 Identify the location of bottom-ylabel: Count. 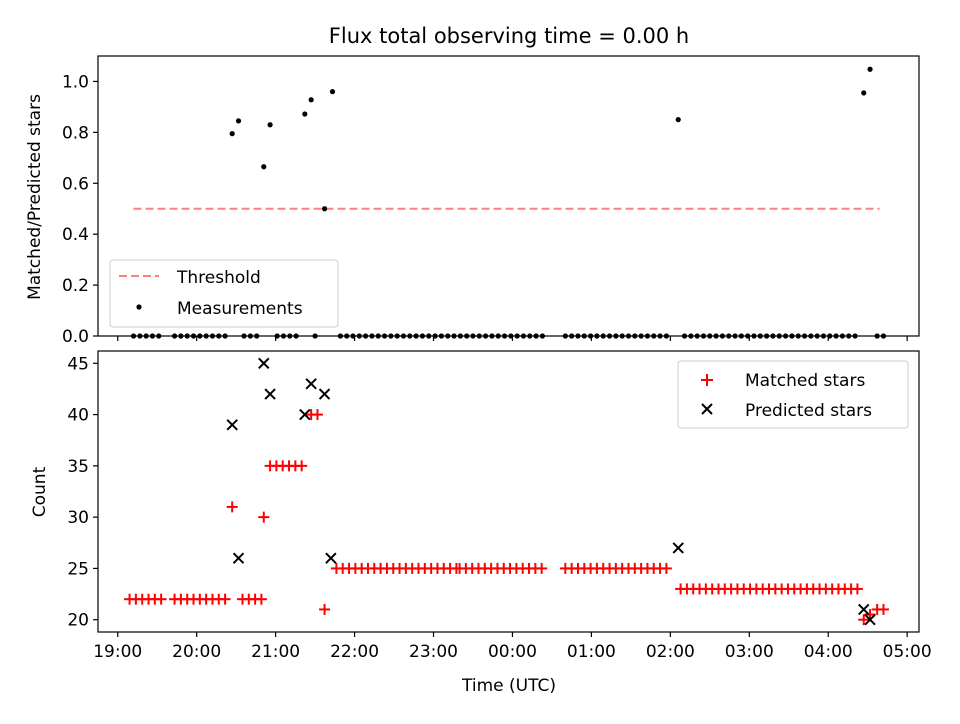
(40, 491).